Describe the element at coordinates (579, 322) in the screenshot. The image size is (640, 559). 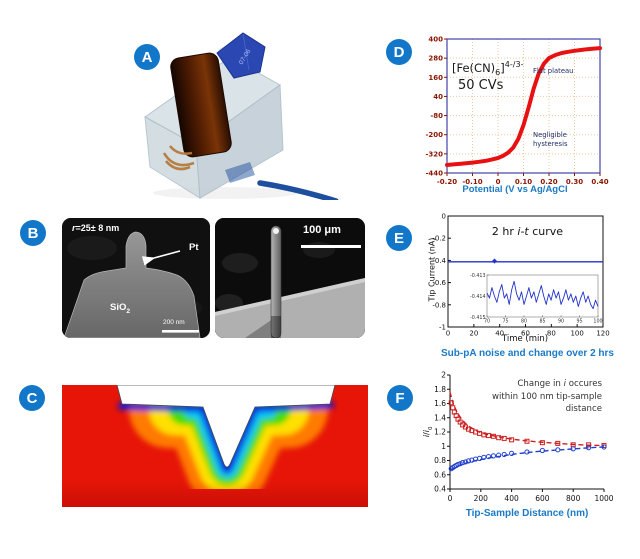
I see `svg-text: 95` at that location.